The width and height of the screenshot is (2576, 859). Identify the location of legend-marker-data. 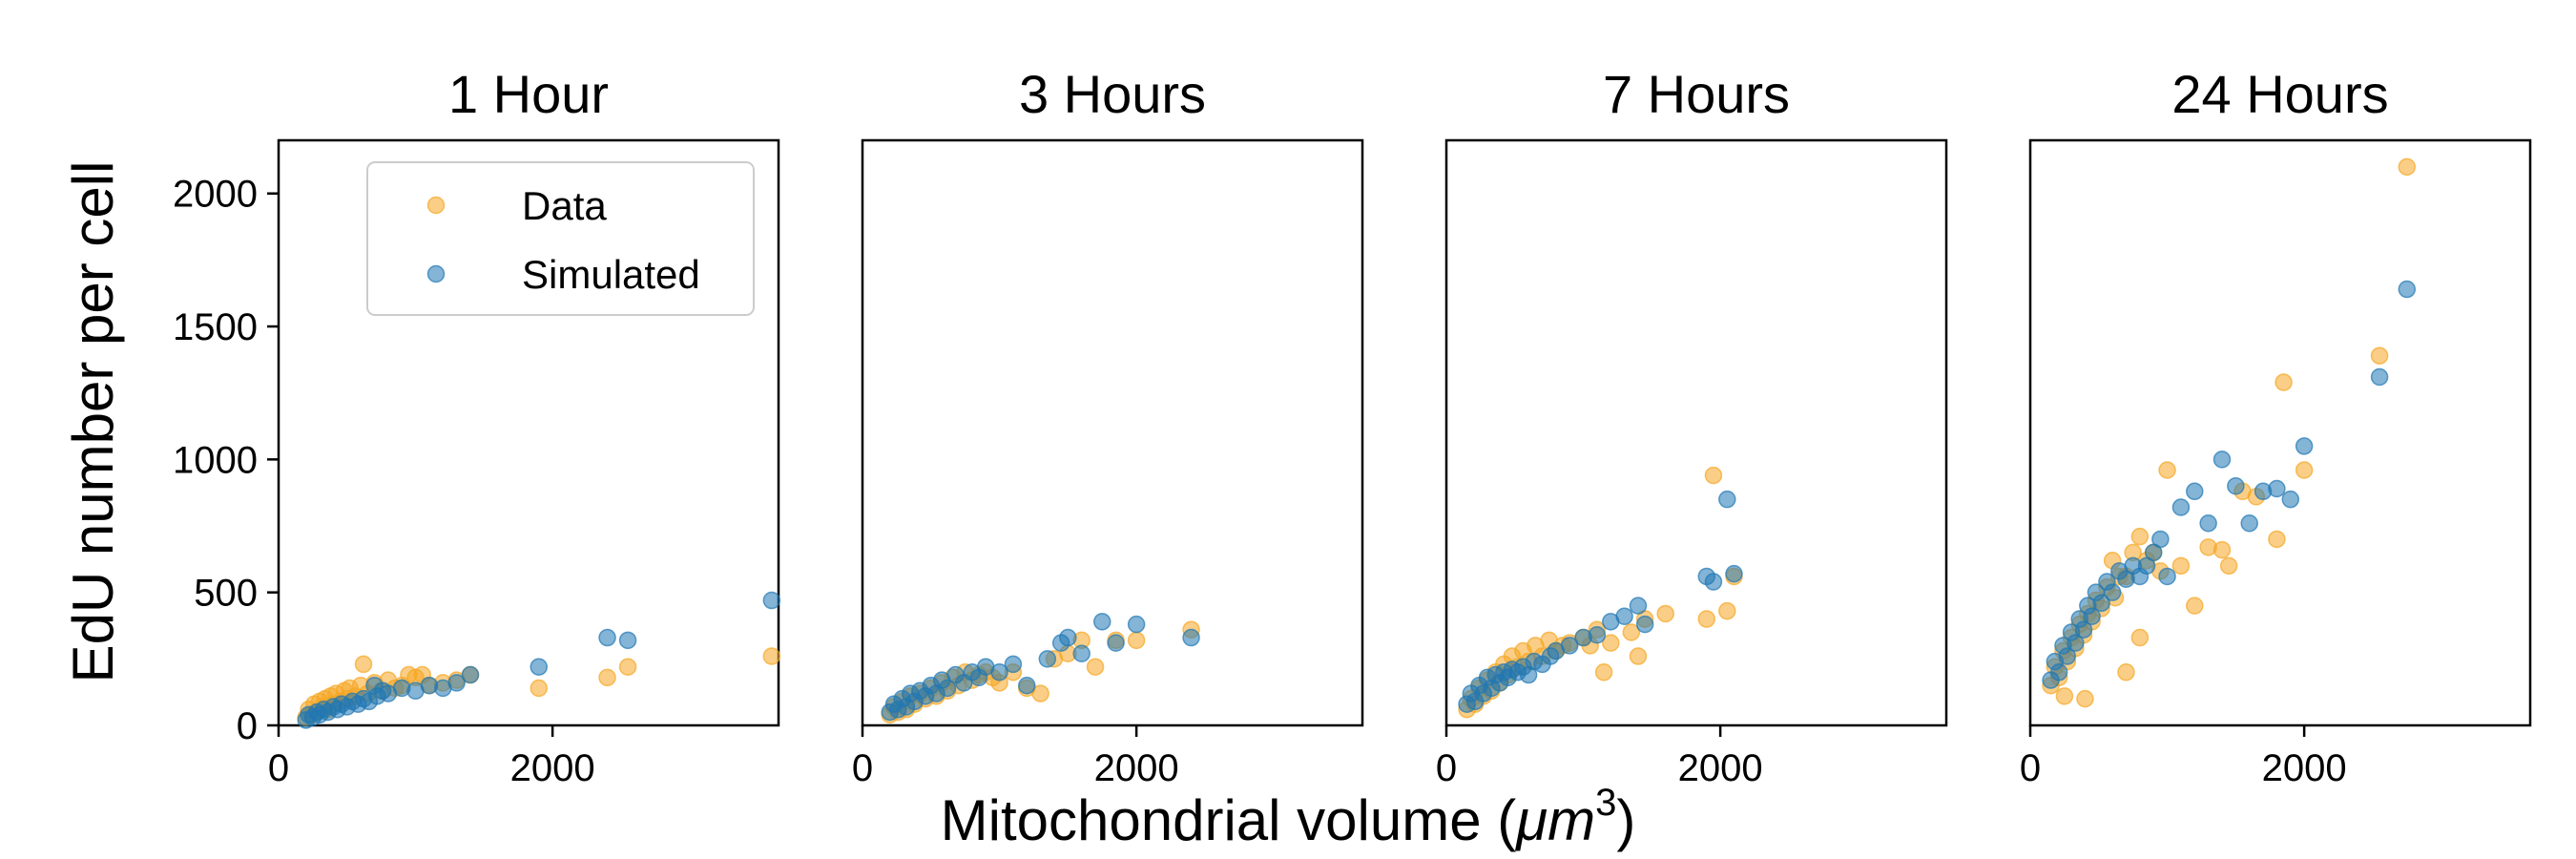
(436, 205).